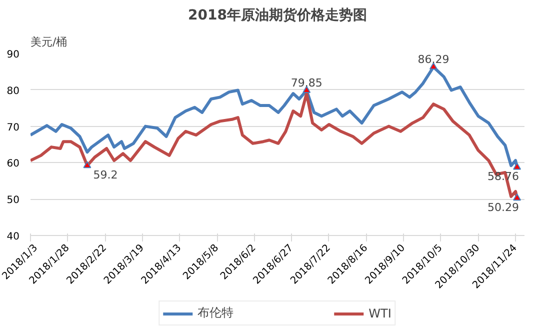 This screenshot has height=332, width=554. I want to click on legend-label: 布伦特, so click(216, 313).